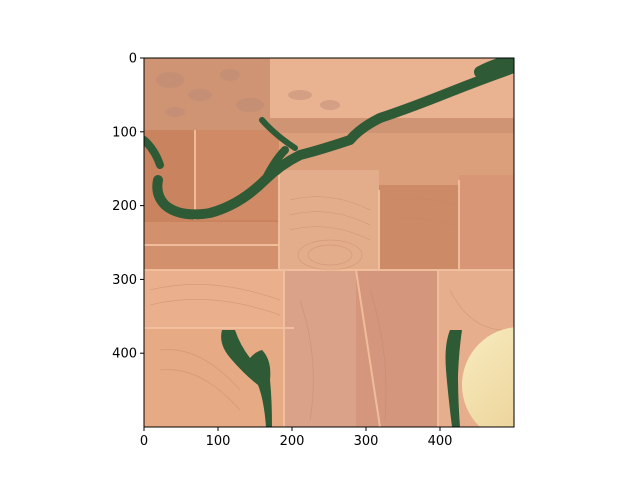  I want to click on x-axis: 0 100 200 300 400, so click(296, 438).